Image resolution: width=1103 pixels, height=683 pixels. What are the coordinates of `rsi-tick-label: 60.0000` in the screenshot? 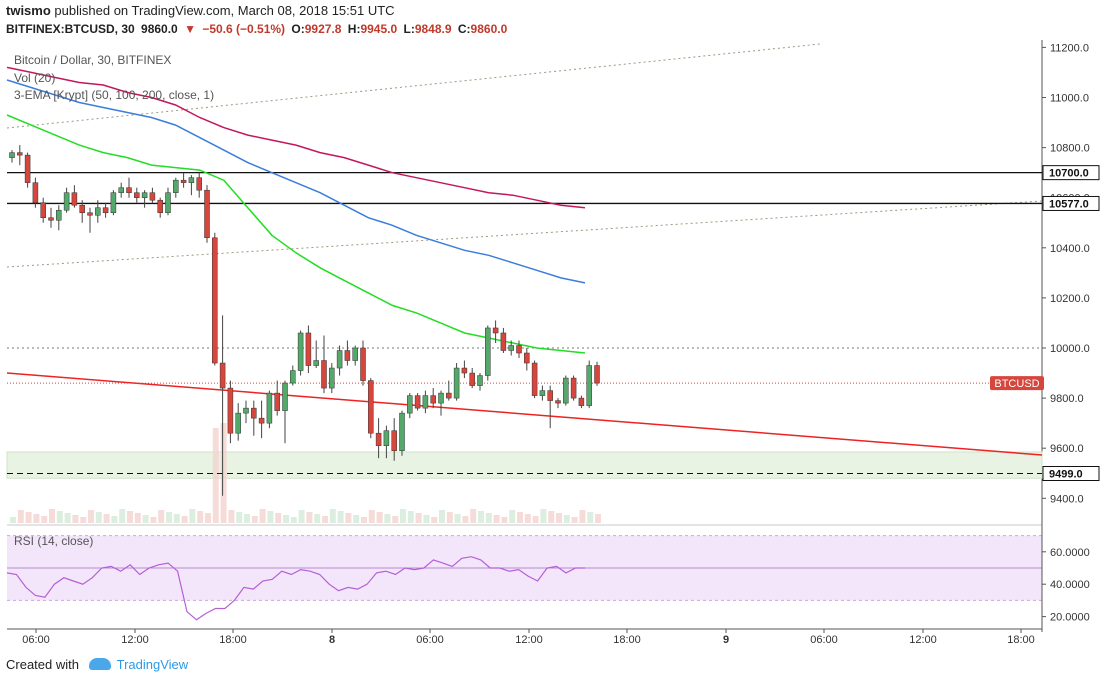 It's located at (1070, 553).